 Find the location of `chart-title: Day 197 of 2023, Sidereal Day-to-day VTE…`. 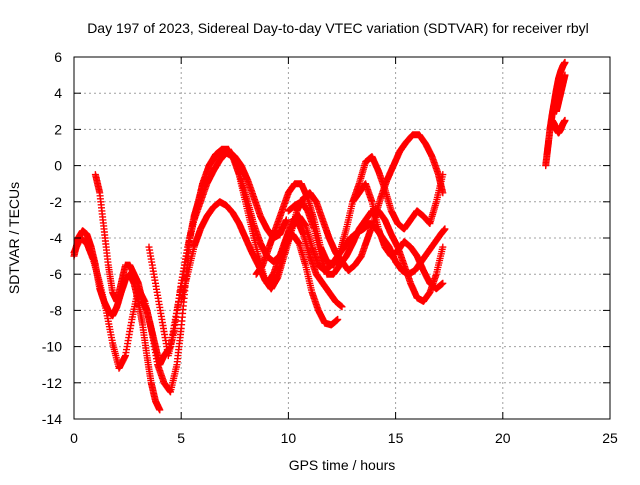

chart-title: Day 197 of 2023, Sidereal Day-to-day VTE… is located at coordinates (338, 28).